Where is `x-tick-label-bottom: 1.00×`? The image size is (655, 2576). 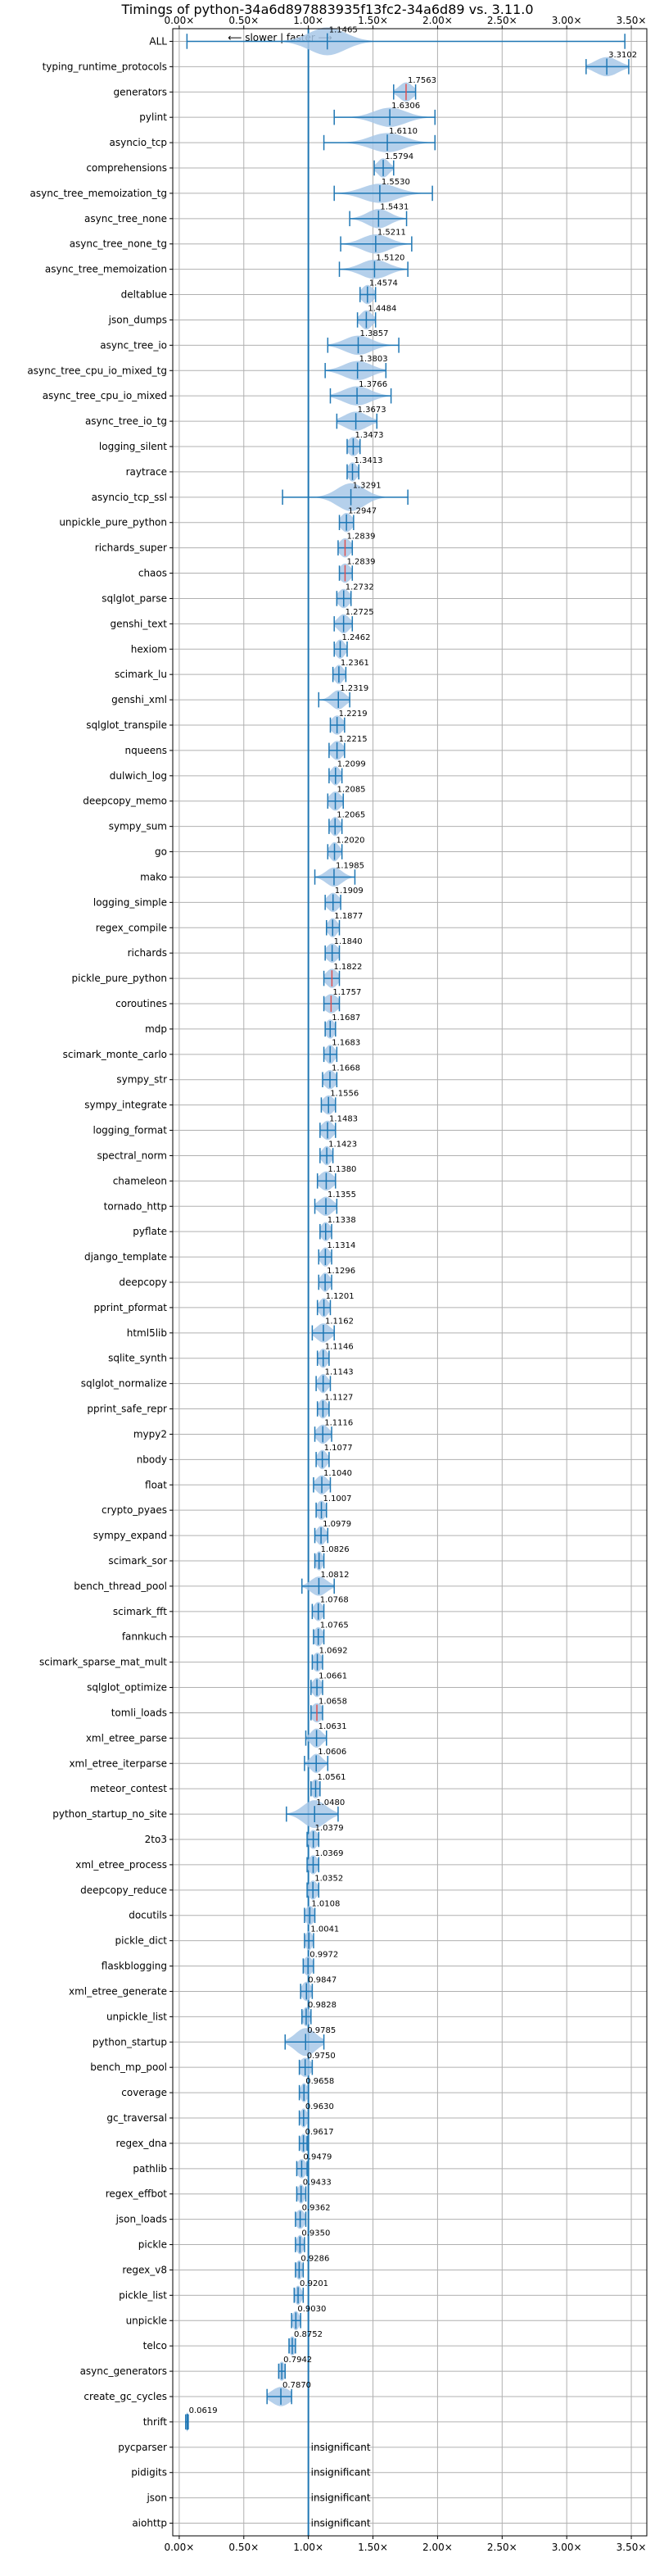 x-tick-label-bottom: 1.00× is located at coordinates (308, 2547).